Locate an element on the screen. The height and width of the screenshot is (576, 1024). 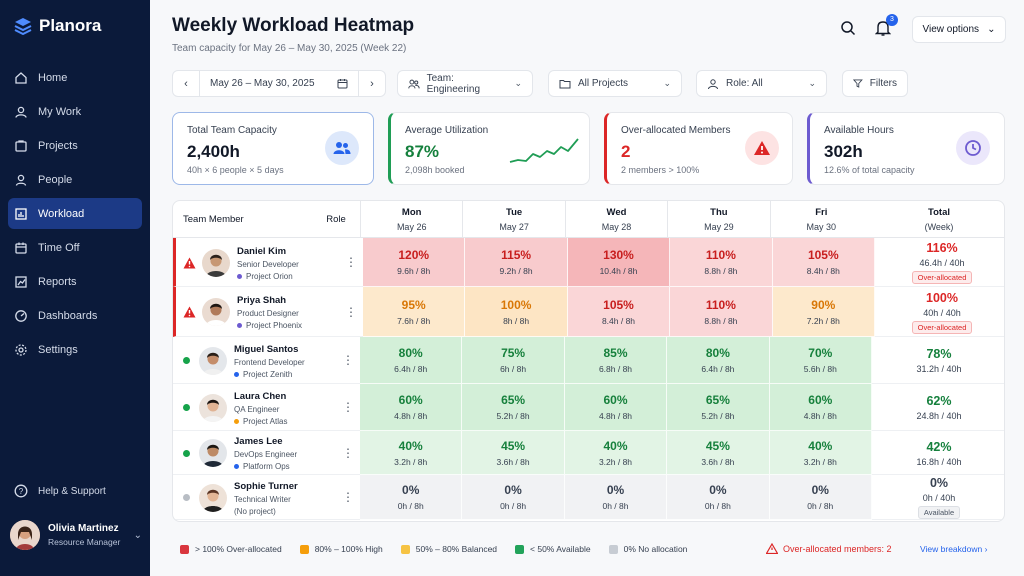
view-options-button: View options ⌄ is located at coordinates (959, 29).